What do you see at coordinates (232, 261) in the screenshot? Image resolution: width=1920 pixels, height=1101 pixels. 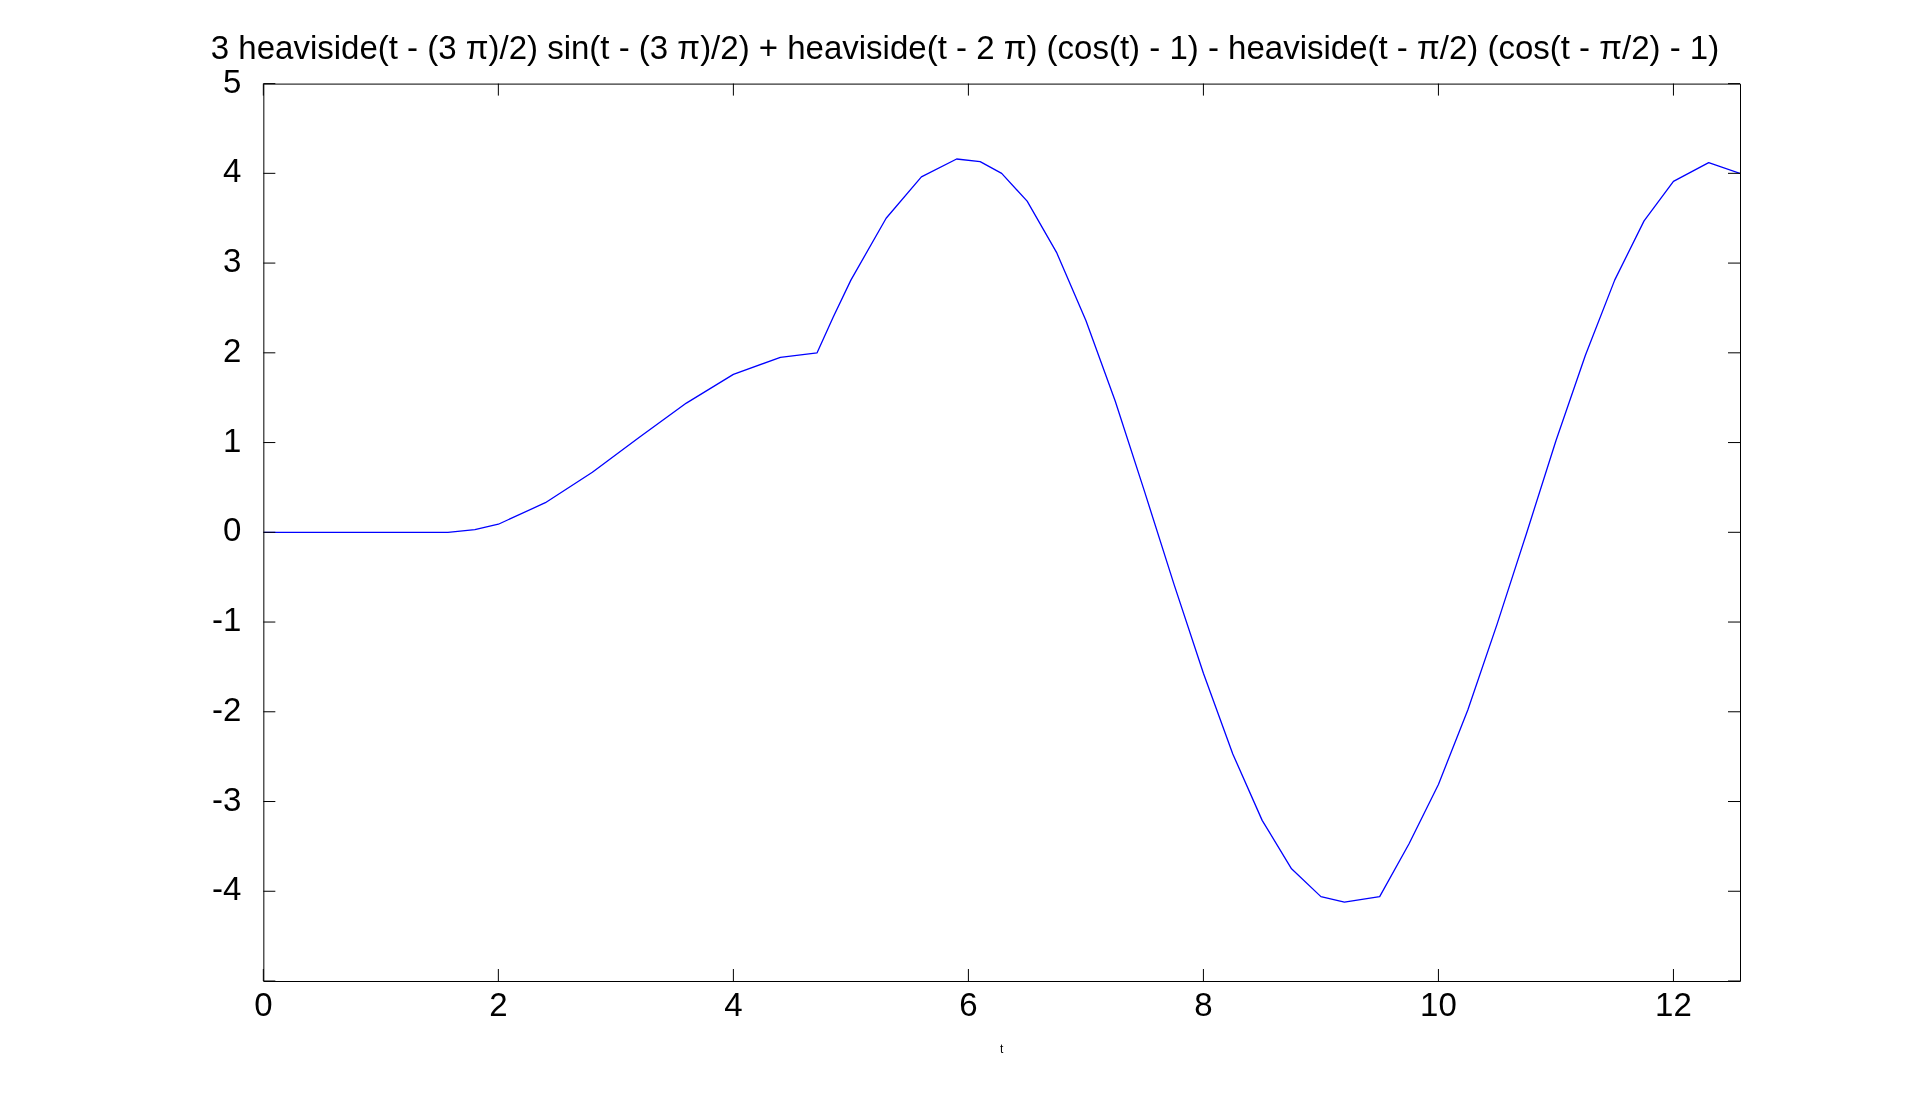 I see `y-tick-label: 3` at bounding box center [232, 261].